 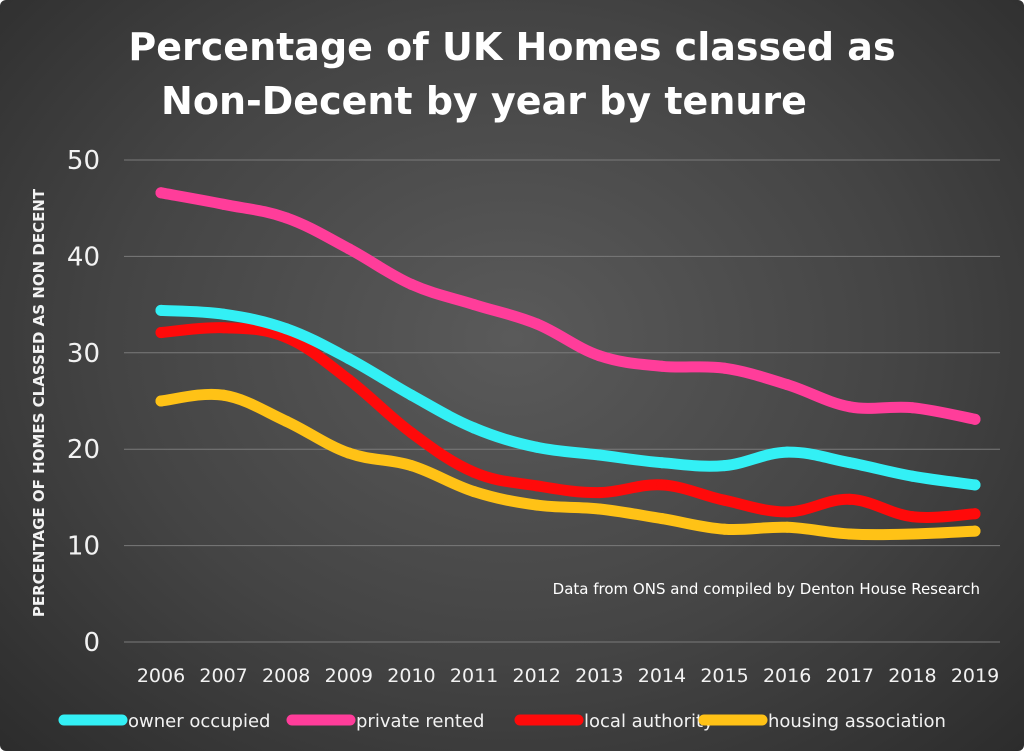 I want to click on data-point-local-authority-2014, so click(x=662, y=485).